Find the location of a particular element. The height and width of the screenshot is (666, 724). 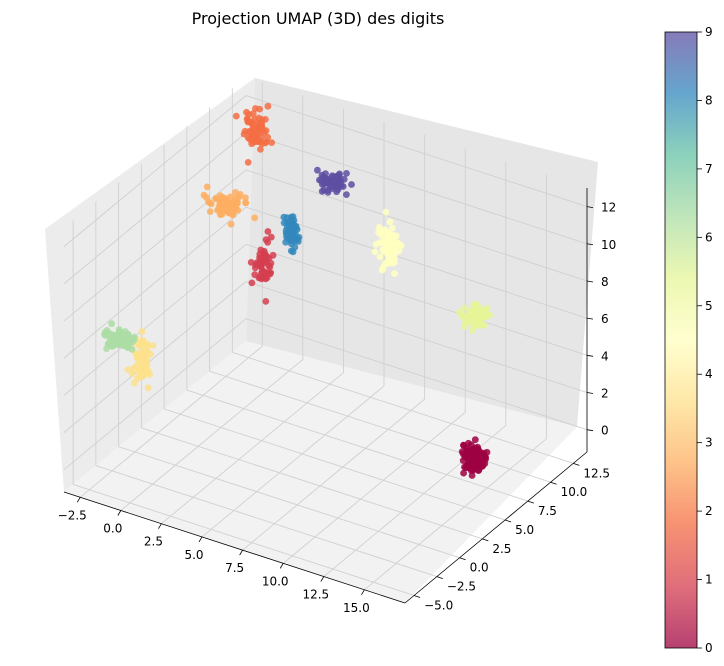

x-tick-label: 10.0 is located at coordinates (275, 581).